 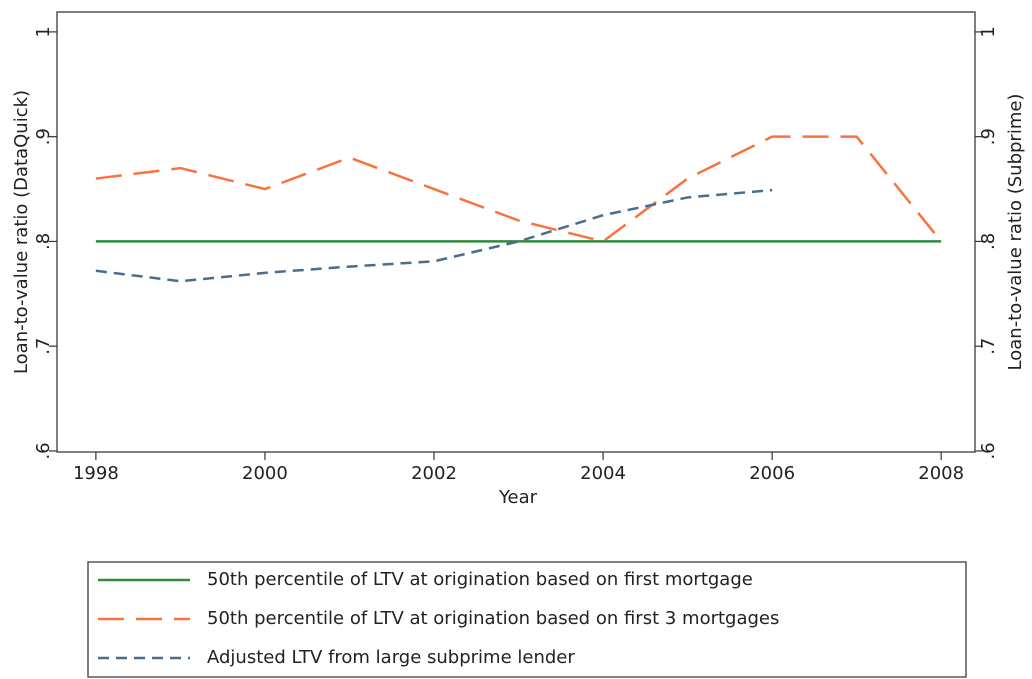 I want to click on y-tick-label: .8, so click(x=43, y=241).